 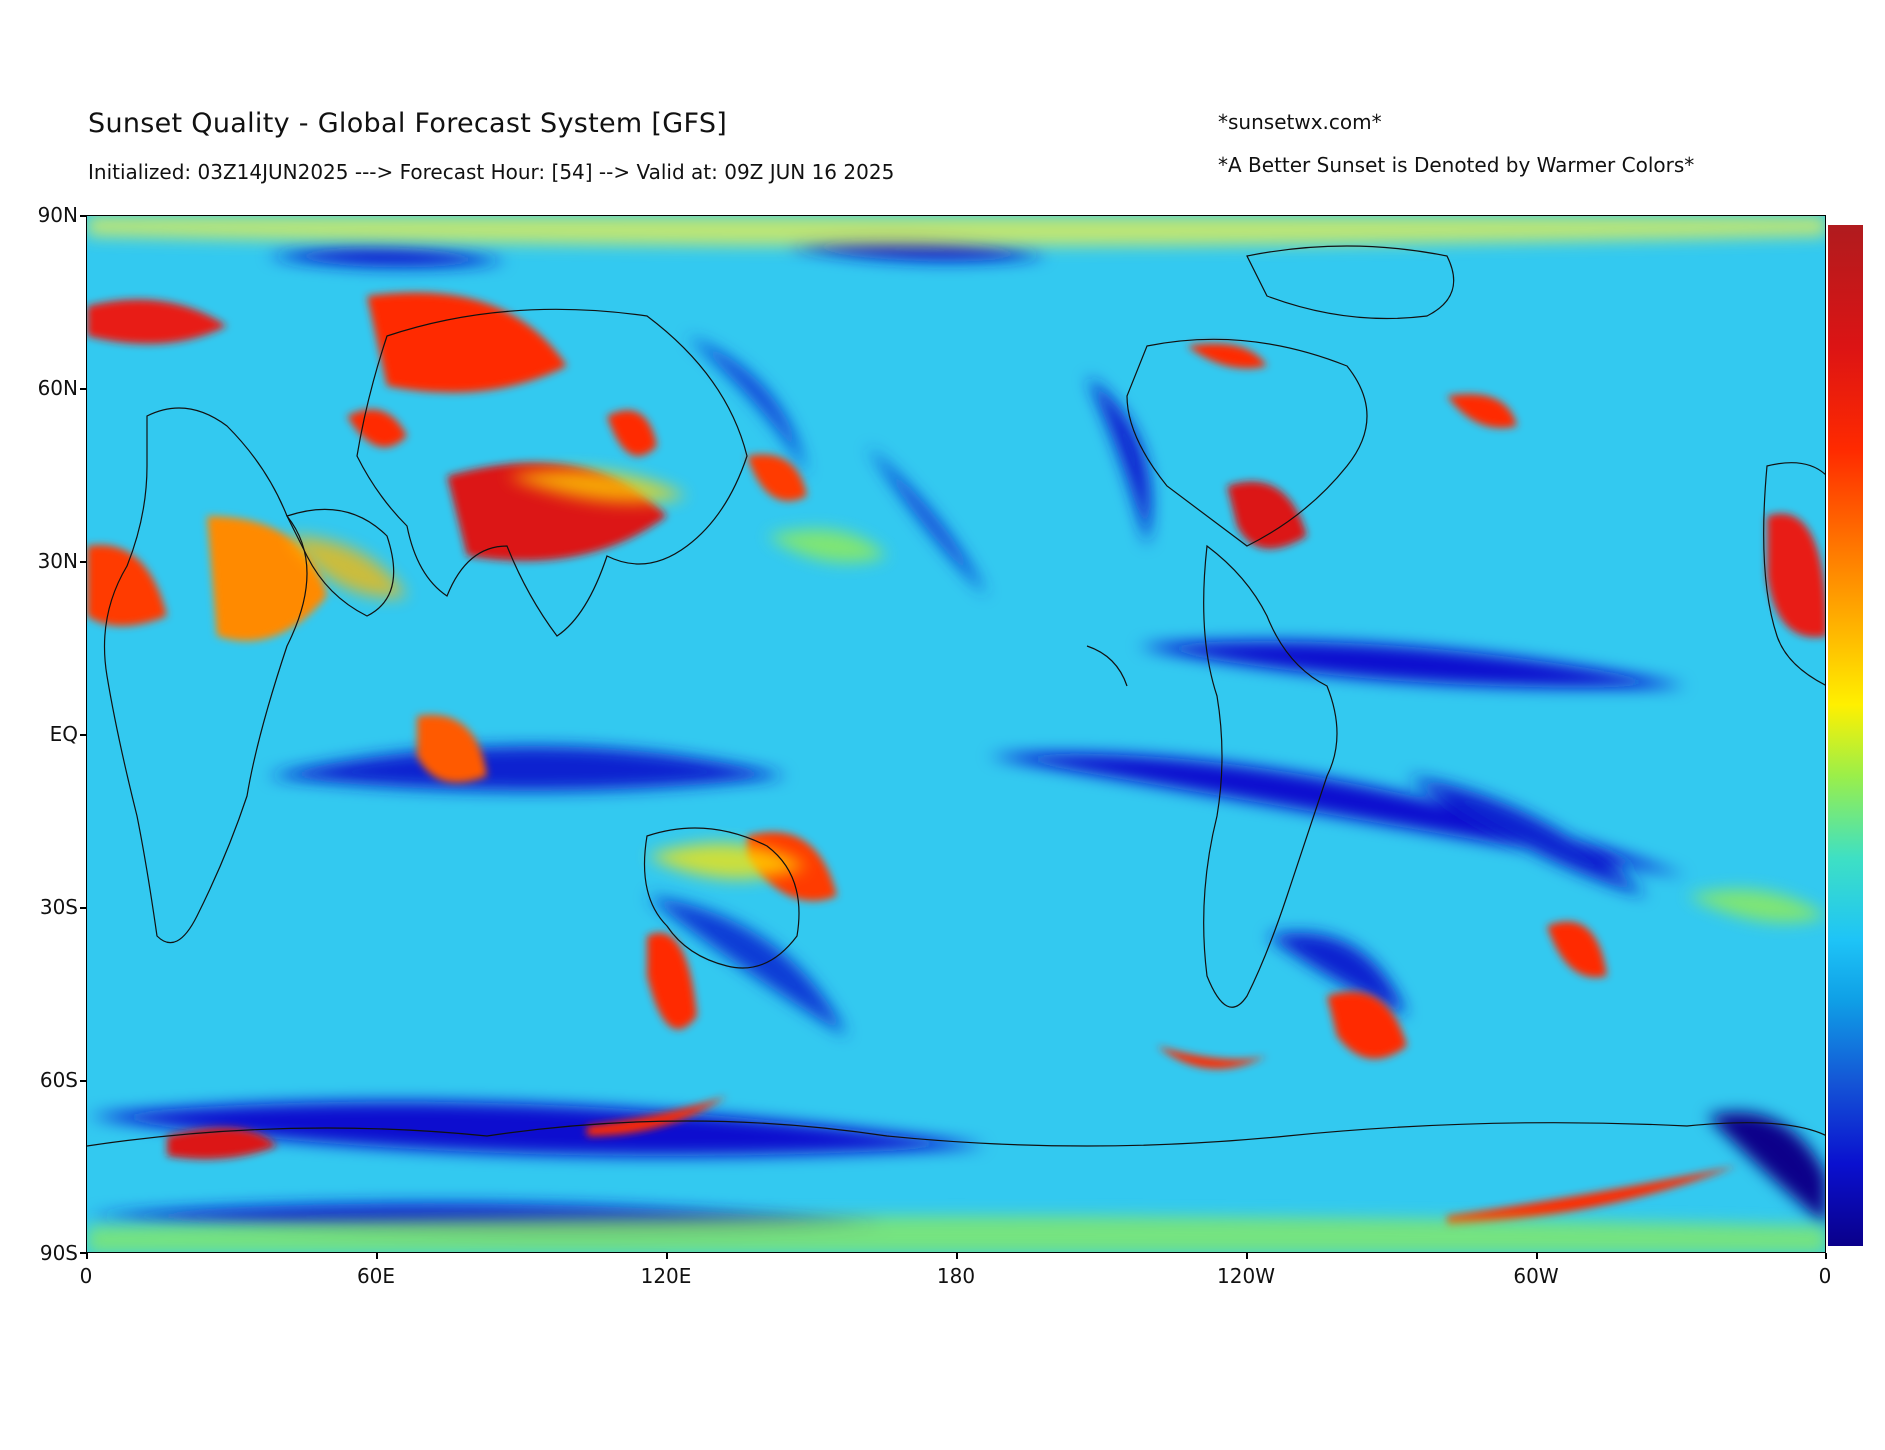 I want to click on y-tick-label-60n: 60N, so click(x=57, y=388).